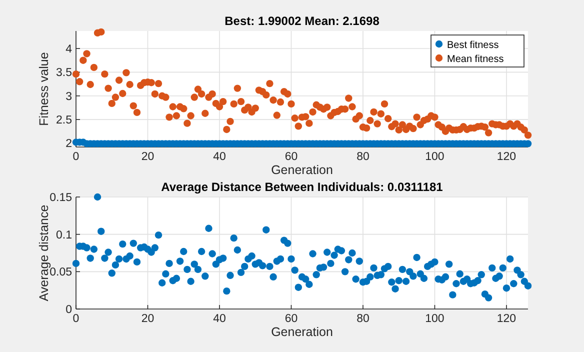 This screenshot has height=352, width=584. What do you see at coordinates (69, 310) in the screenshot?
I see `y-tick-label: 0` at bounding box center [69, 310].